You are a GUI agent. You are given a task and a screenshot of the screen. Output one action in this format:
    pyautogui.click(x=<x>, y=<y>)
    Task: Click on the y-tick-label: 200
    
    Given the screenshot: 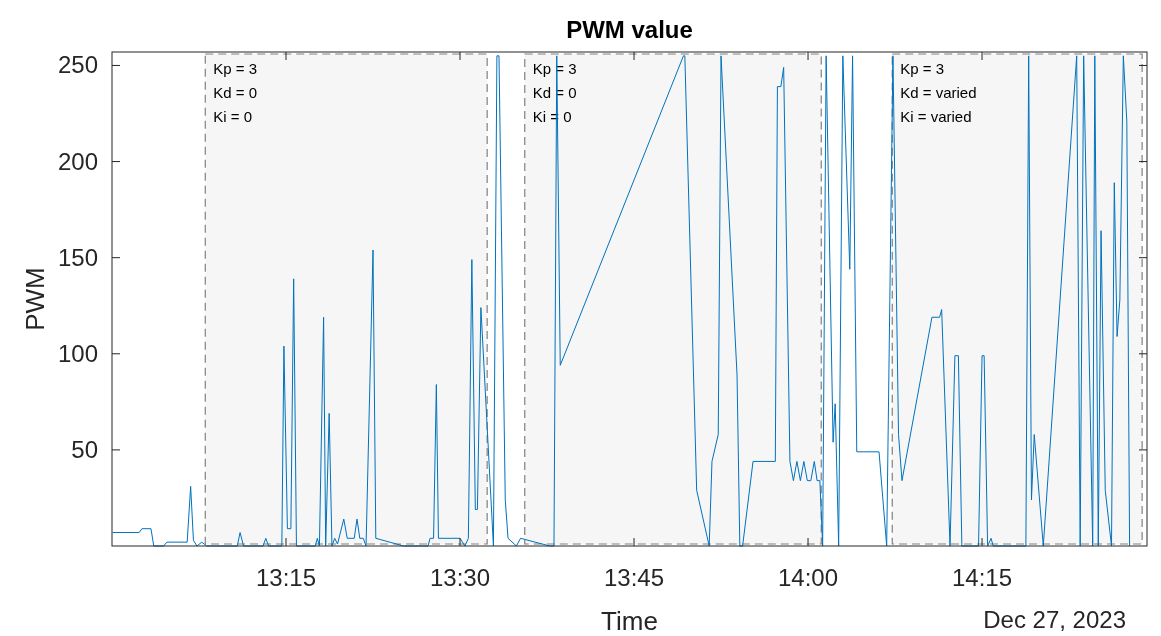 What is the action you would take?
    pyautogui.click(x=77, y=161)
    